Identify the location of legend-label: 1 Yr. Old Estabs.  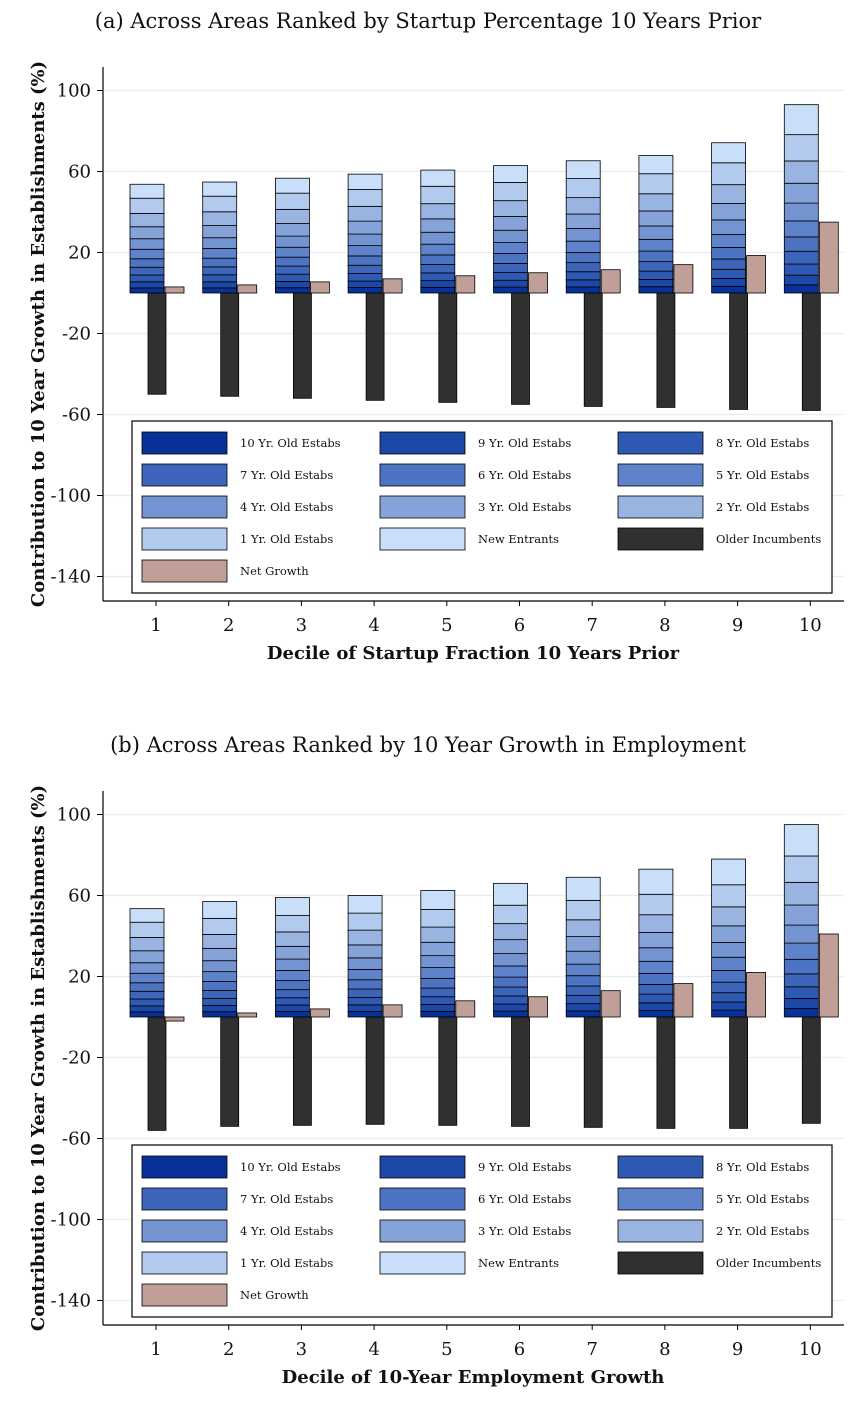
(286, 539).